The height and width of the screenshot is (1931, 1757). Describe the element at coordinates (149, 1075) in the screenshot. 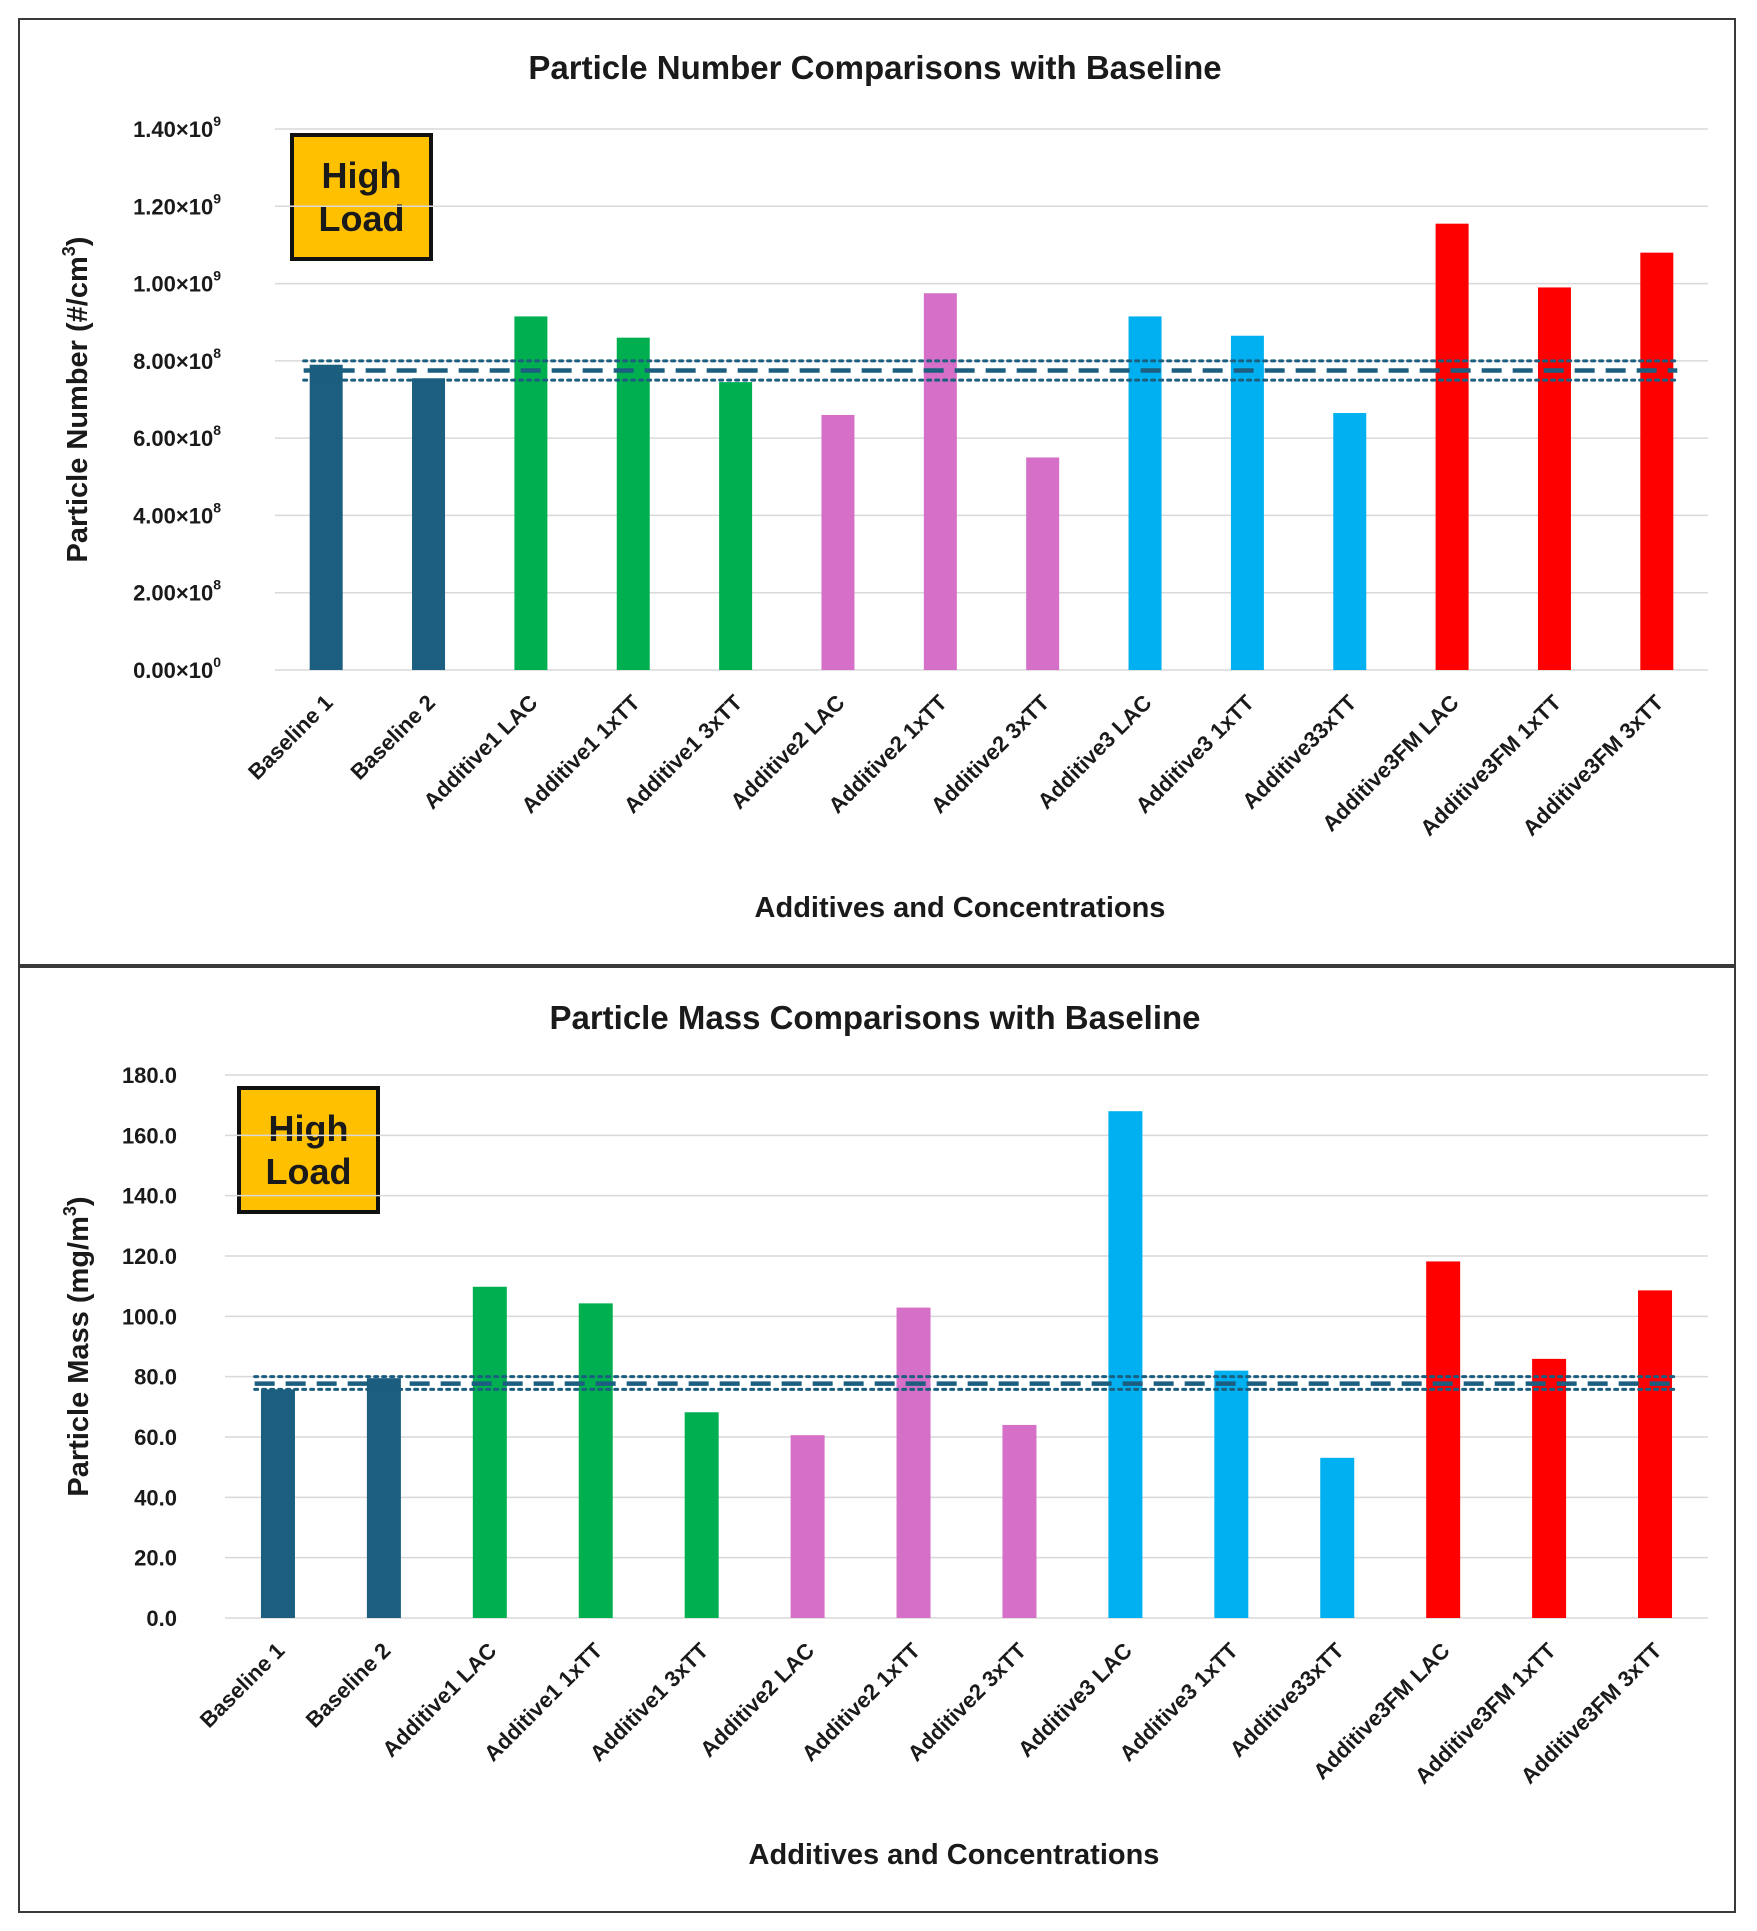

I see `y-tick-label: 180.0` at that location.